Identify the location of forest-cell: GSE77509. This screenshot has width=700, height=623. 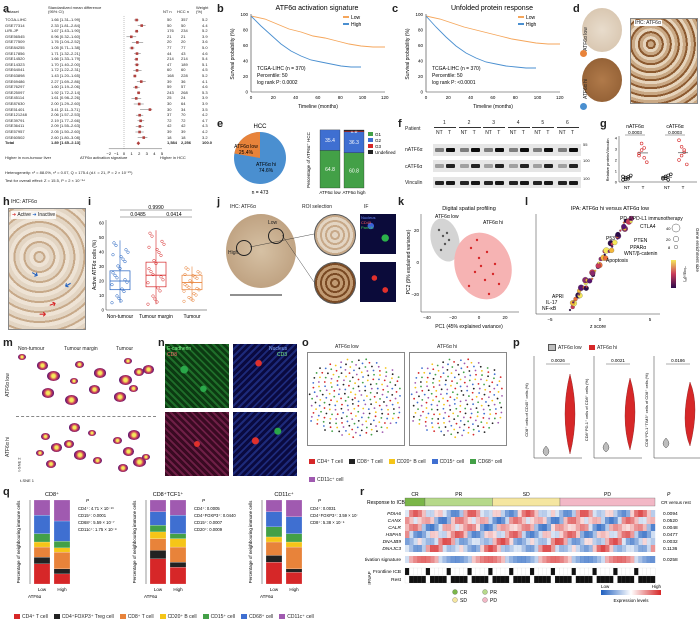
(15, 42).